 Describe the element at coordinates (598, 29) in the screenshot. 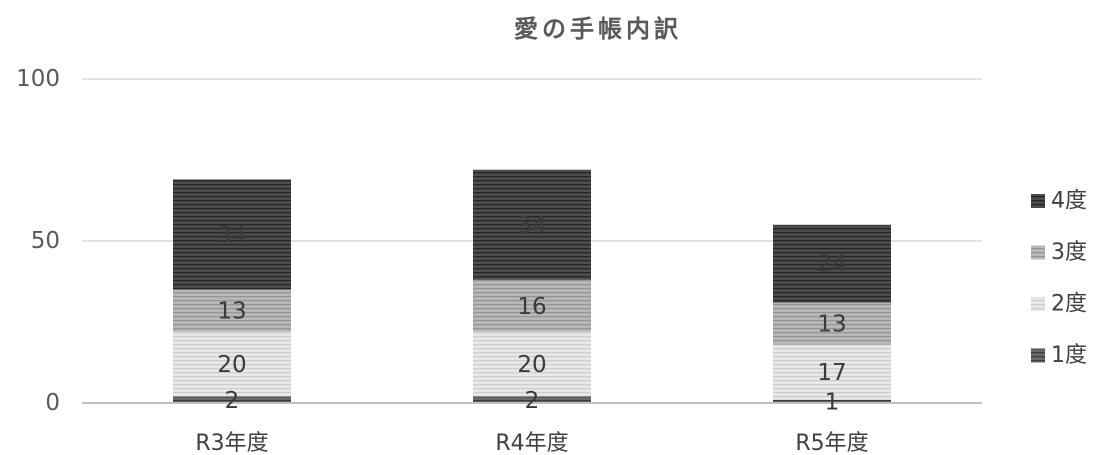

I see `chart-title: 愛の手帳内訳` at that location.